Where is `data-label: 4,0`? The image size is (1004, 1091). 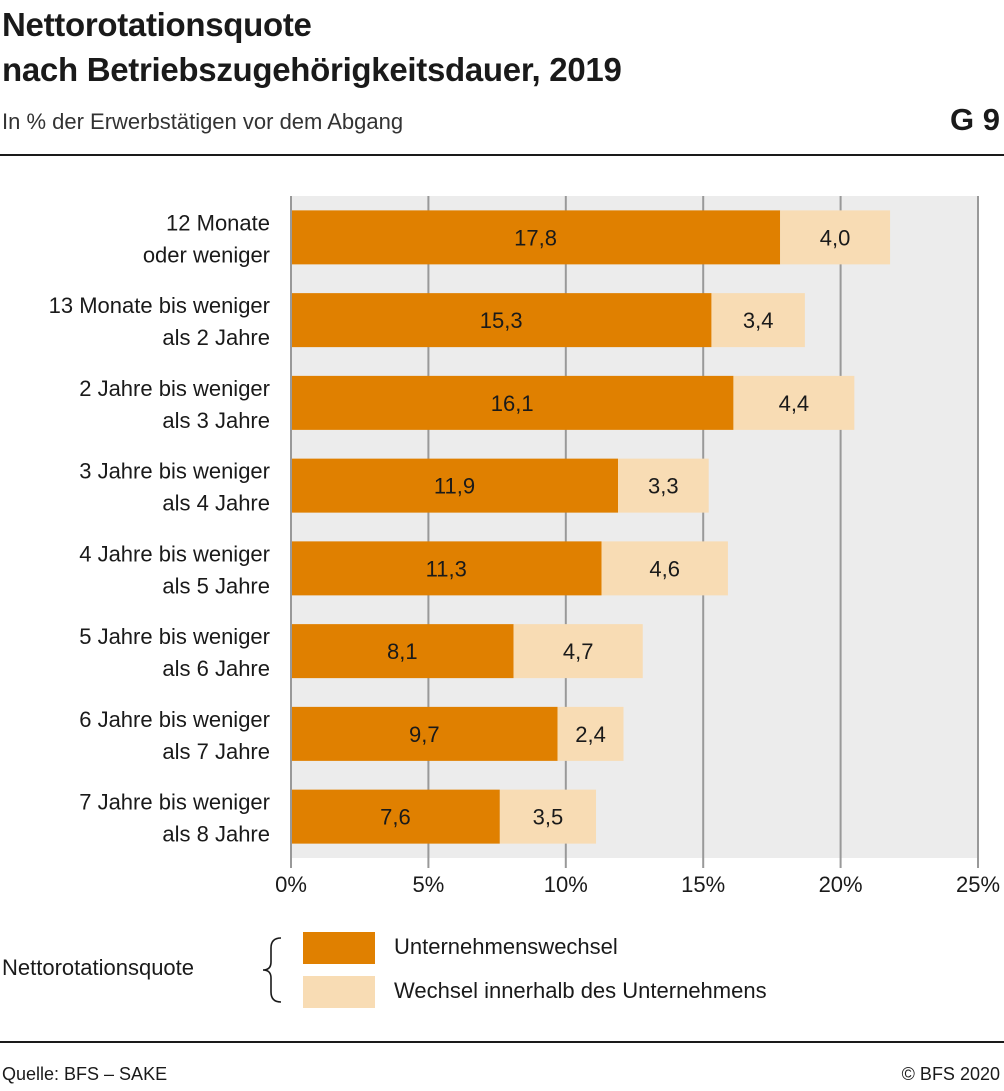
data-label: 4,0 is located at coordinates (835, 237).